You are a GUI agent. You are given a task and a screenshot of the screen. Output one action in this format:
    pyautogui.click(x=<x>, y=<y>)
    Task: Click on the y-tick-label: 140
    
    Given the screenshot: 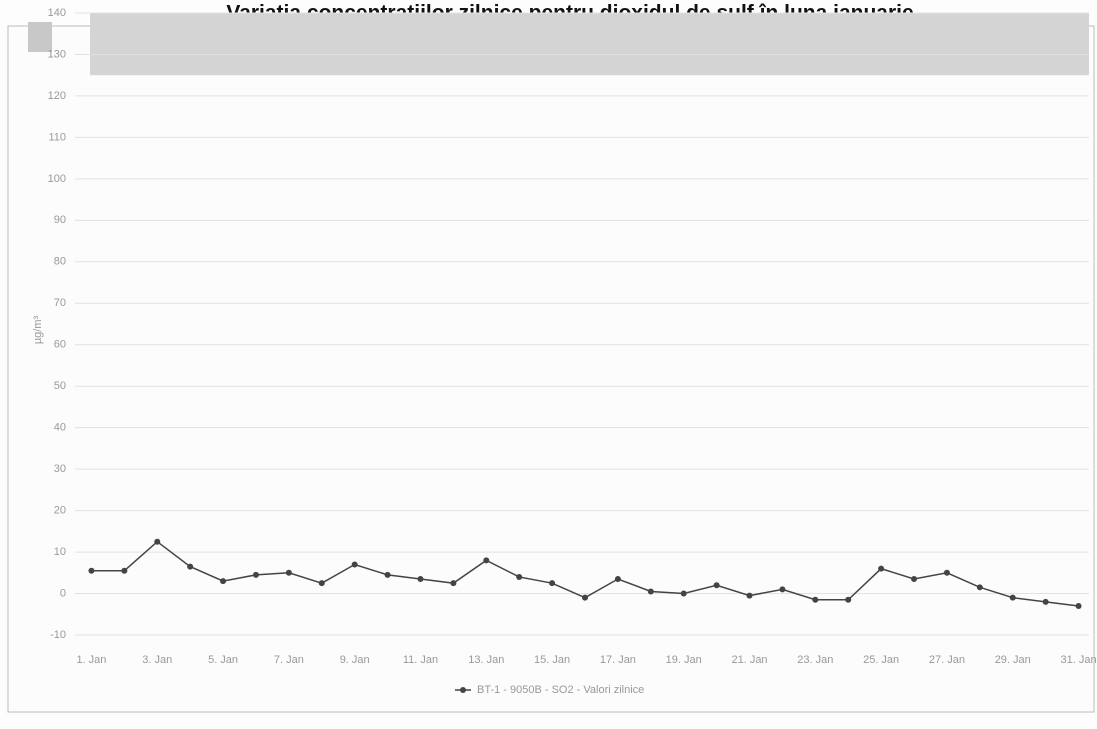 What is the action you would take?
    pyautogui.click(x=57, y=13)
    